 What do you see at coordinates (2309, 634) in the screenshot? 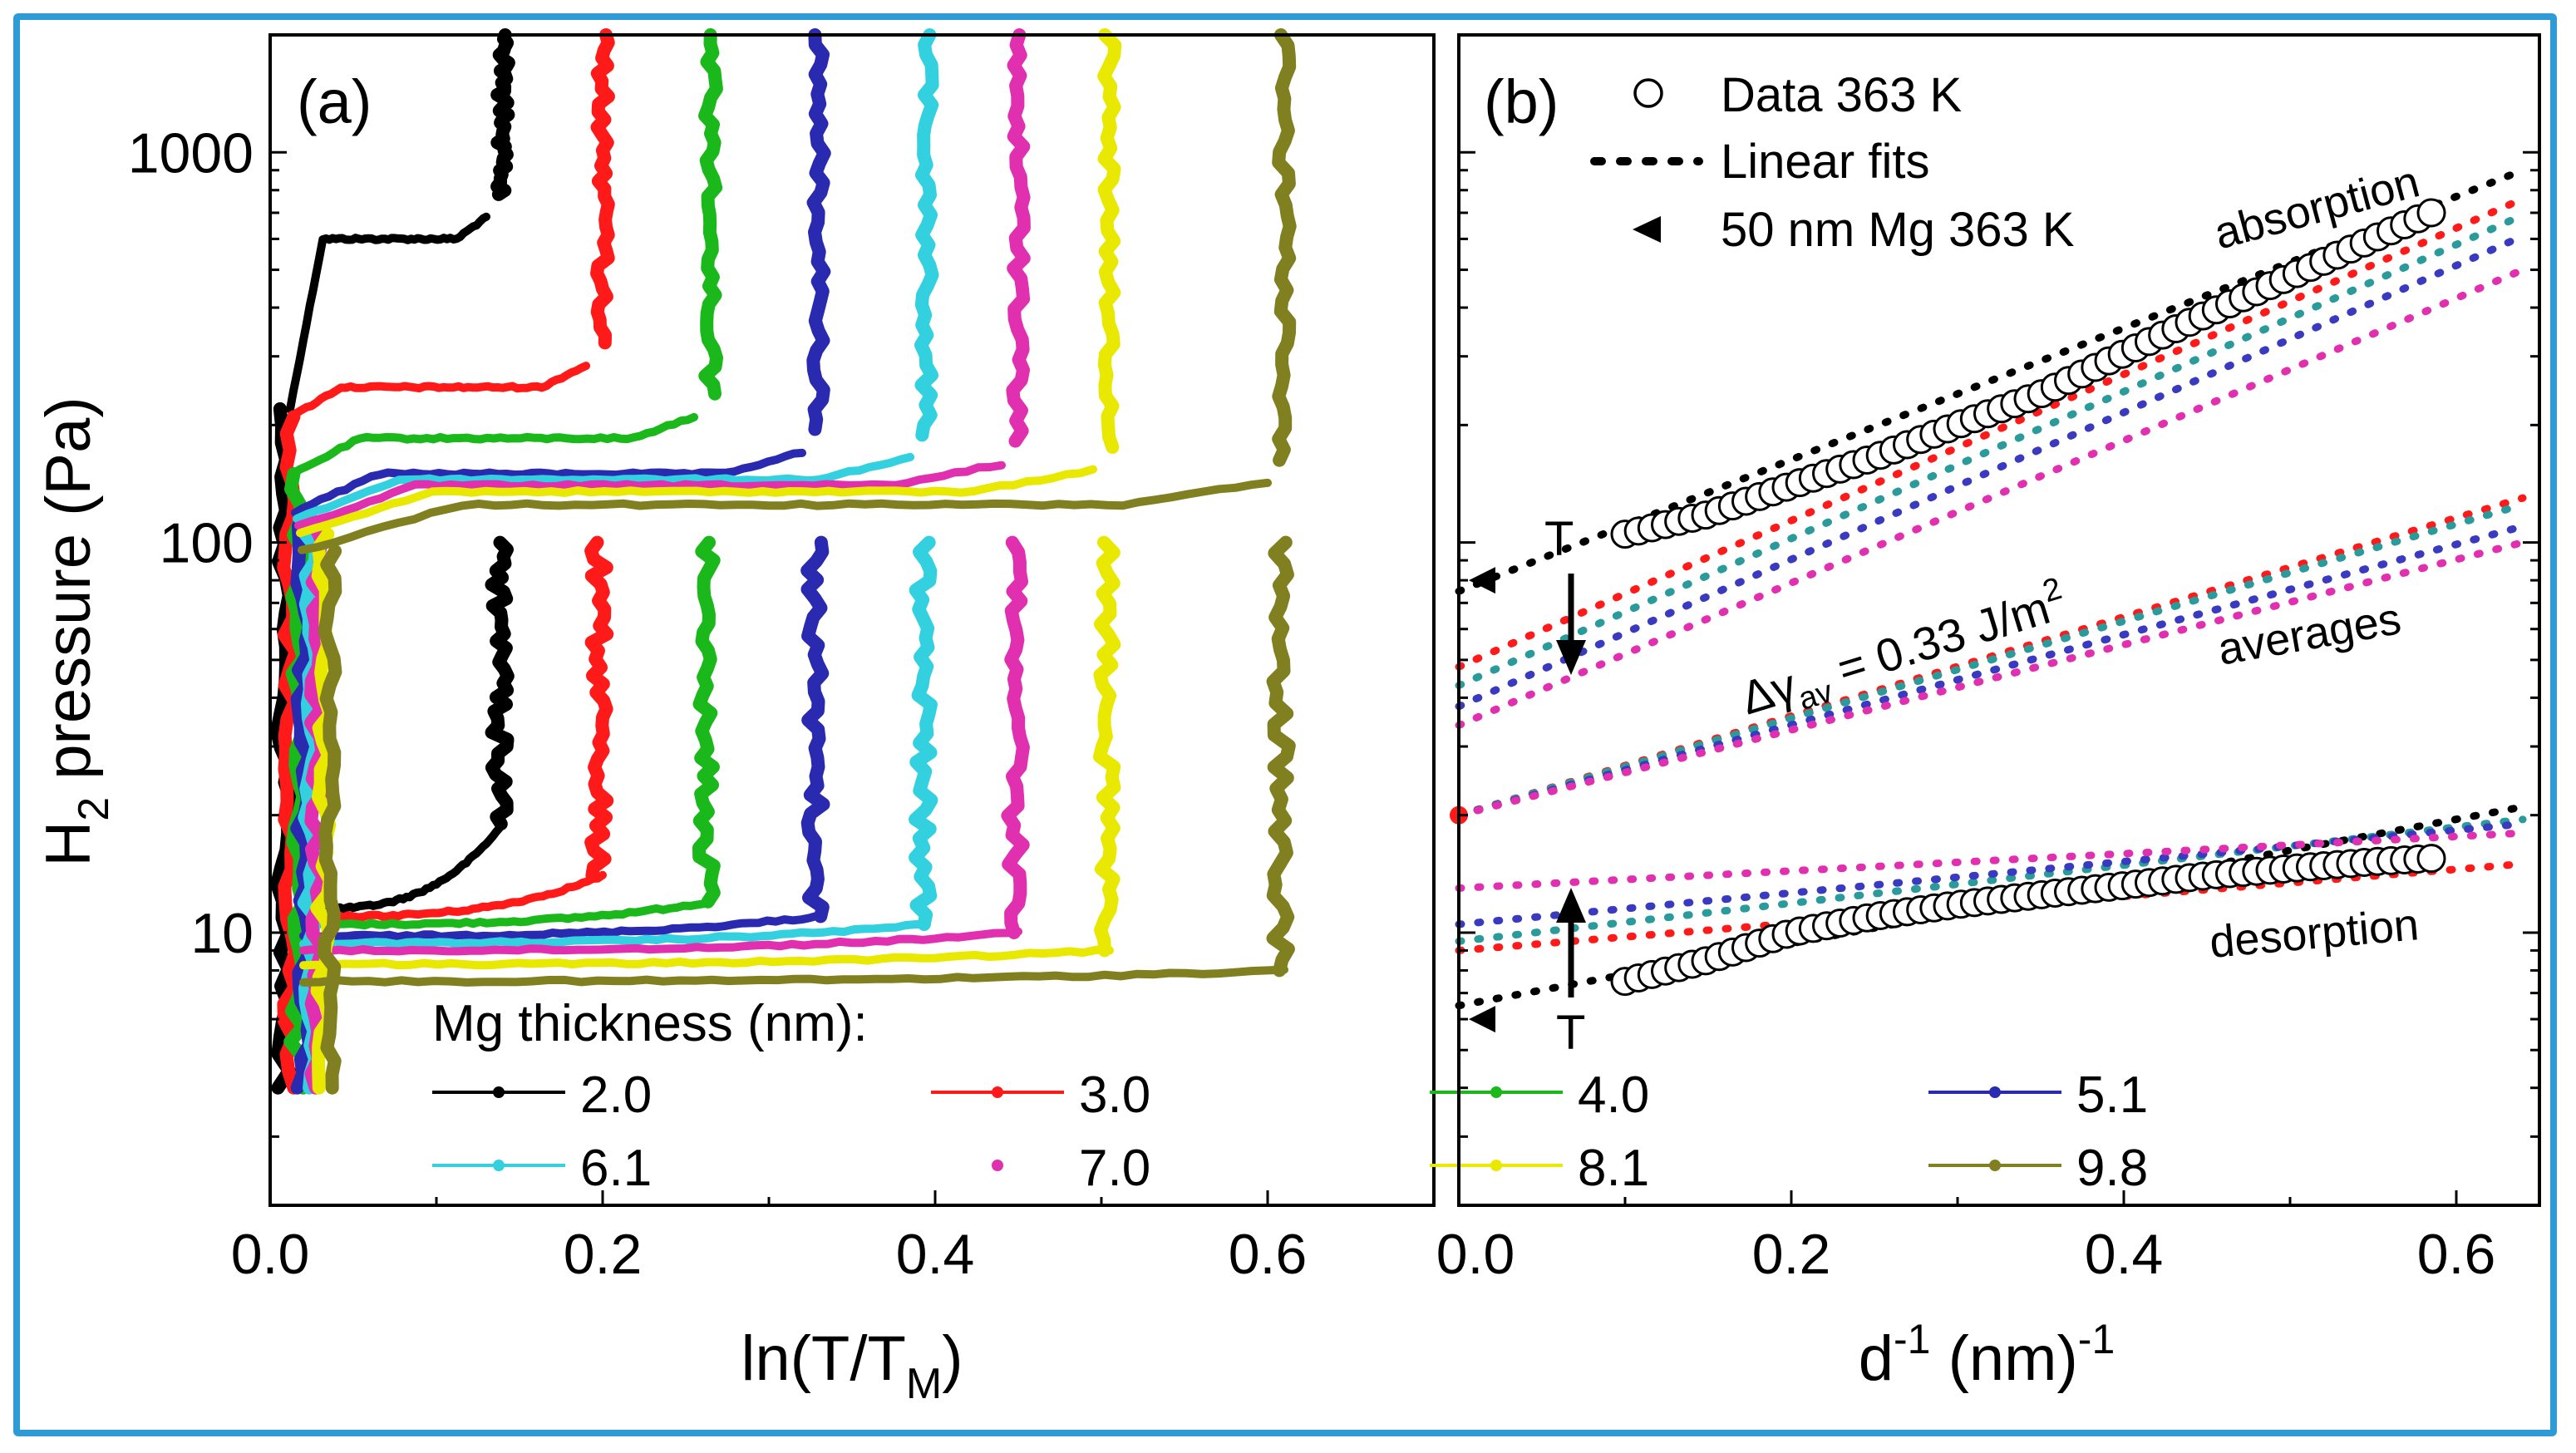
I see `annotation-averages: averages` at bounding box center [2309, 634].